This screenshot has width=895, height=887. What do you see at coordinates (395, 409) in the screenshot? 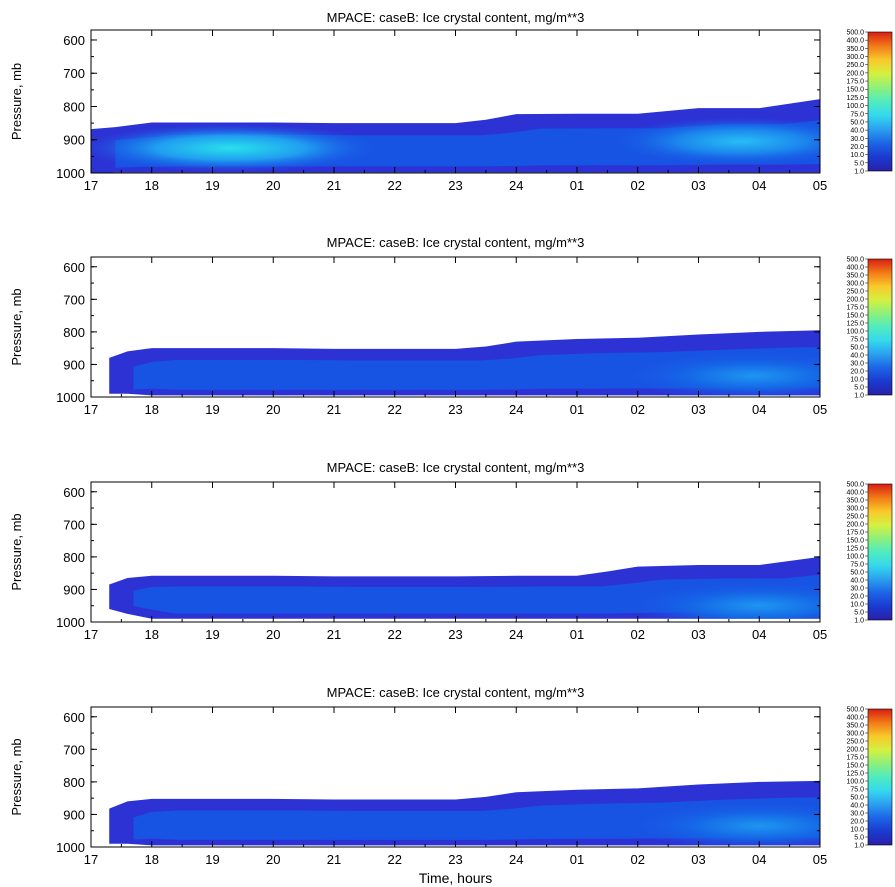
I see `x-tick-label: 22` at bounding box center [395, 409].